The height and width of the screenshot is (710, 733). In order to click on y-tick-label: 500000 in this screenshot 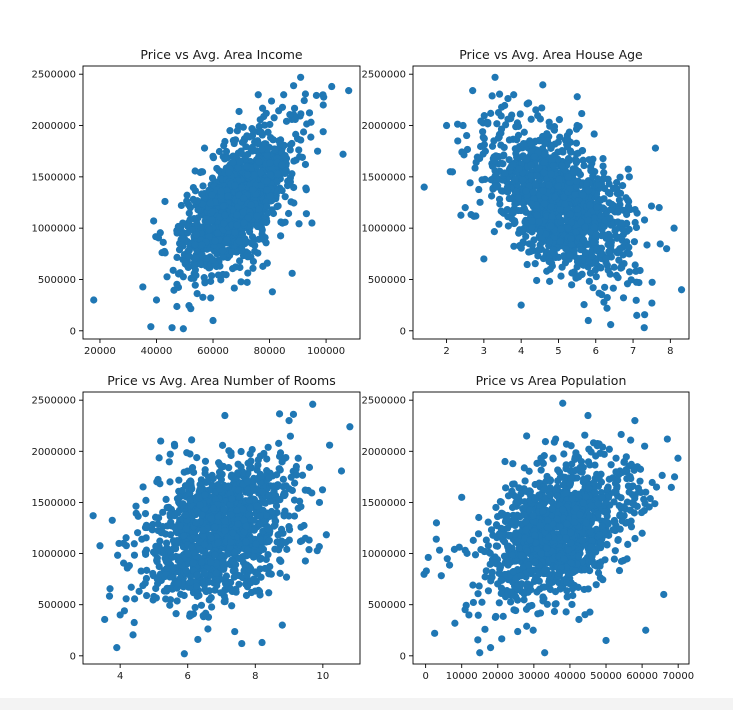, I will do `click(57, 280)`.